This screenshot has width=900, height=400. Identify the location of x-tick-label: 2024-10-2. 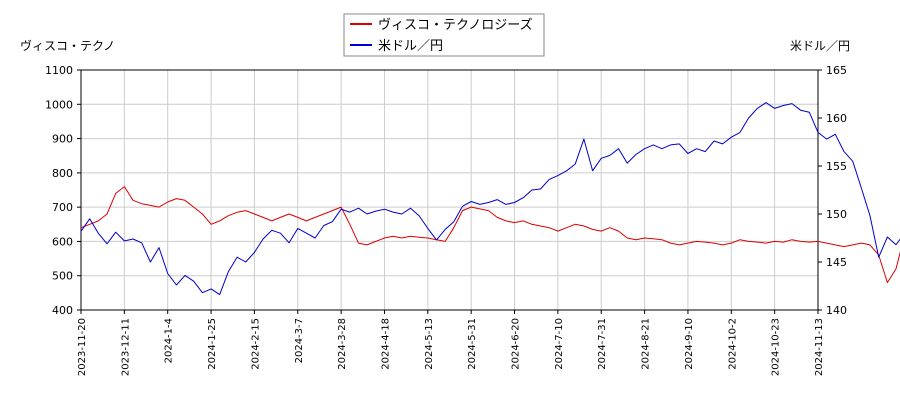
(732, 344).